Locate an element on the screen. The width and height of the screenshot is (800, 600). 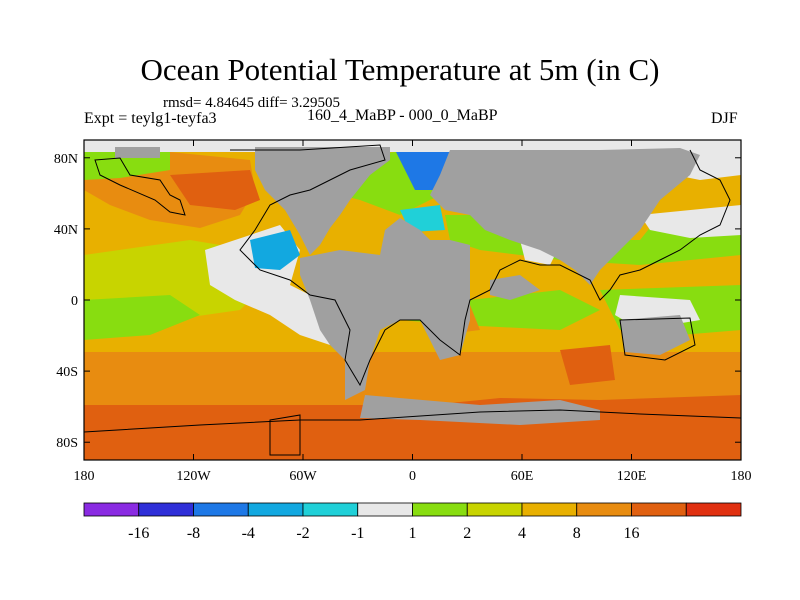
east-pacific-neutral is located at coordinates (272, 285).